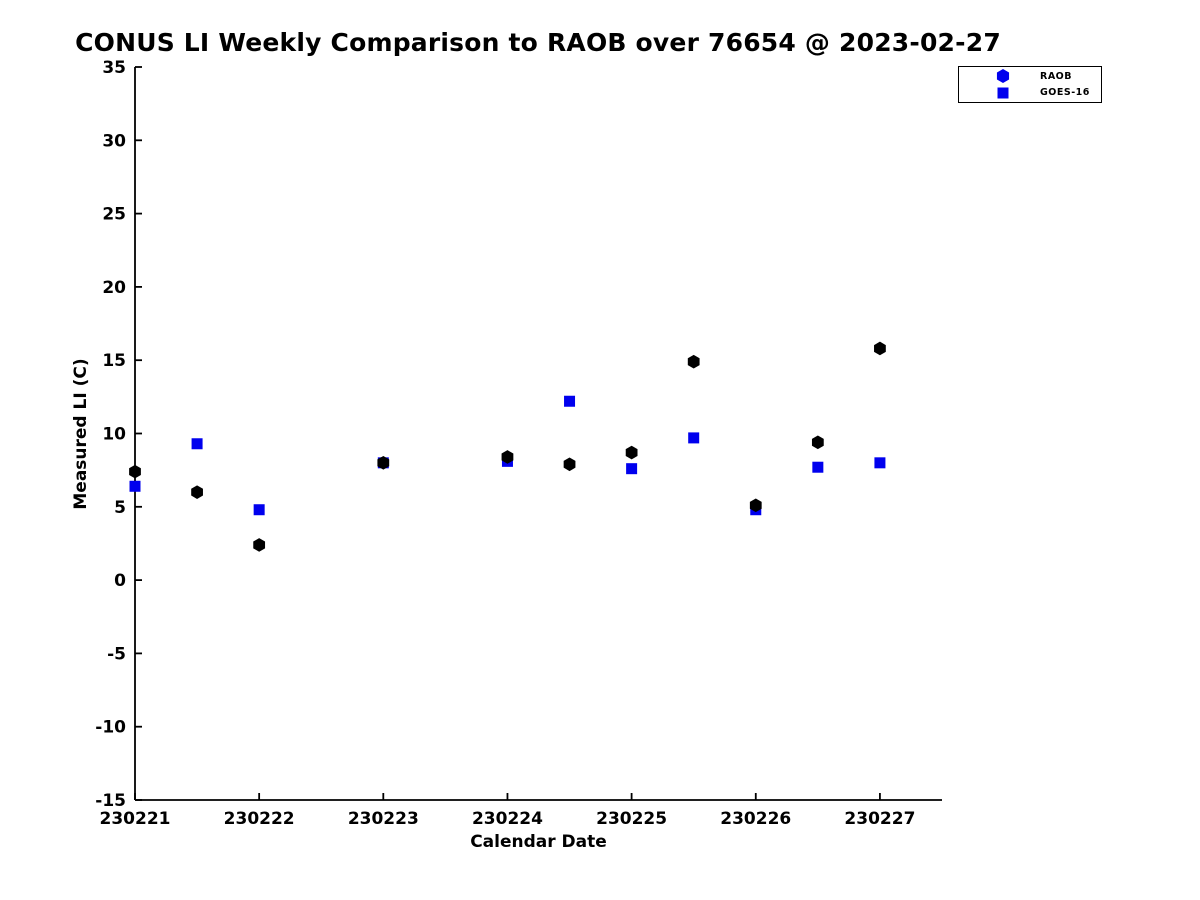 The height and width of the screenshot is (900, 1200). I want to click on y-tick-label: 15, so click(114, 361).